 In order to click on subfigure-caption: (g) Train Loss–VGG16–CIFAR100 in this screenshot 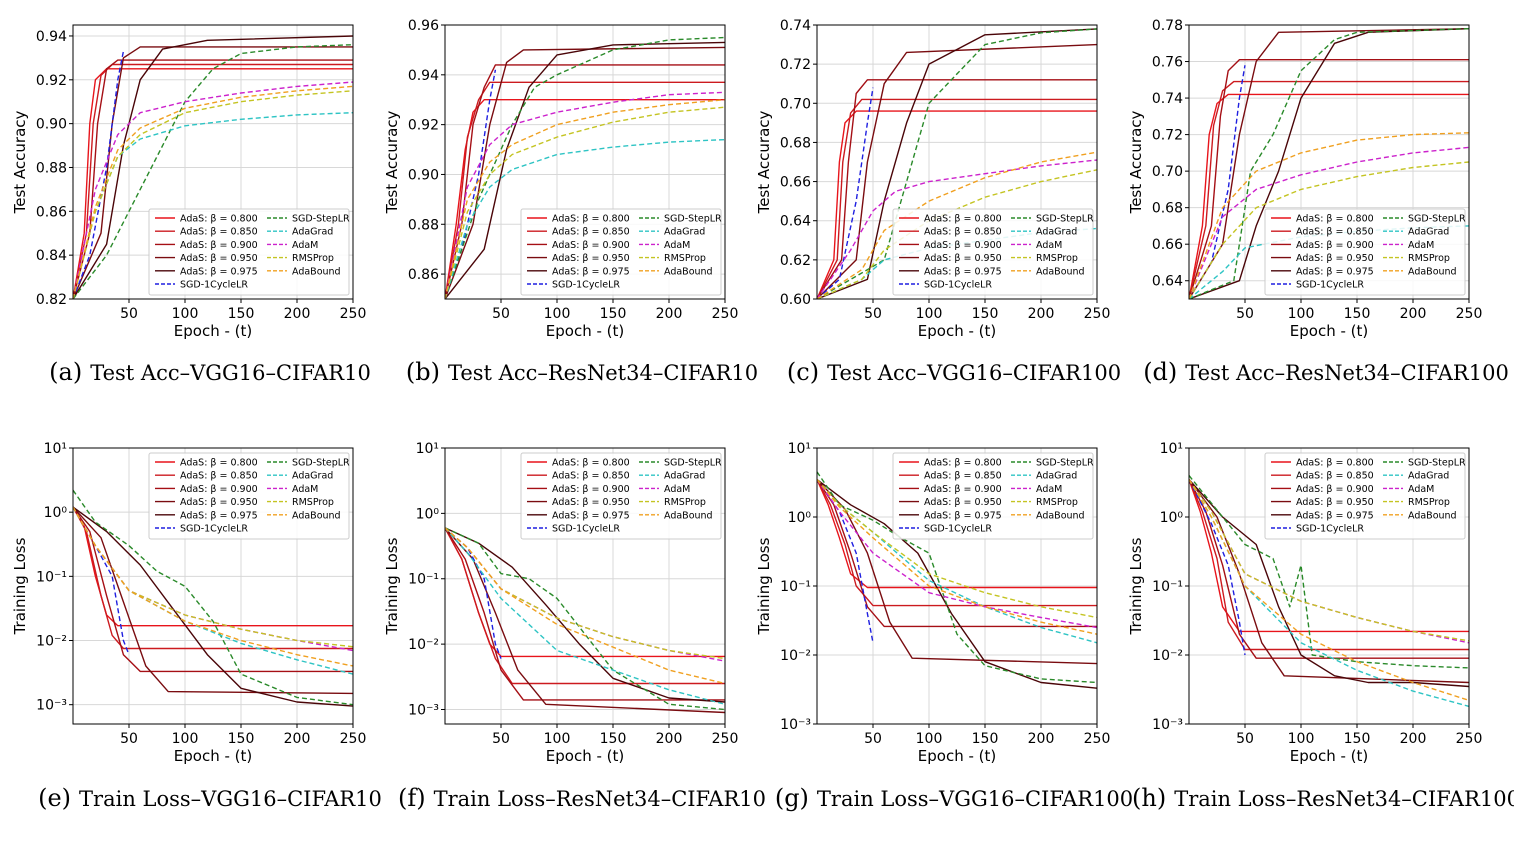, I will do `click(954, 798)`.